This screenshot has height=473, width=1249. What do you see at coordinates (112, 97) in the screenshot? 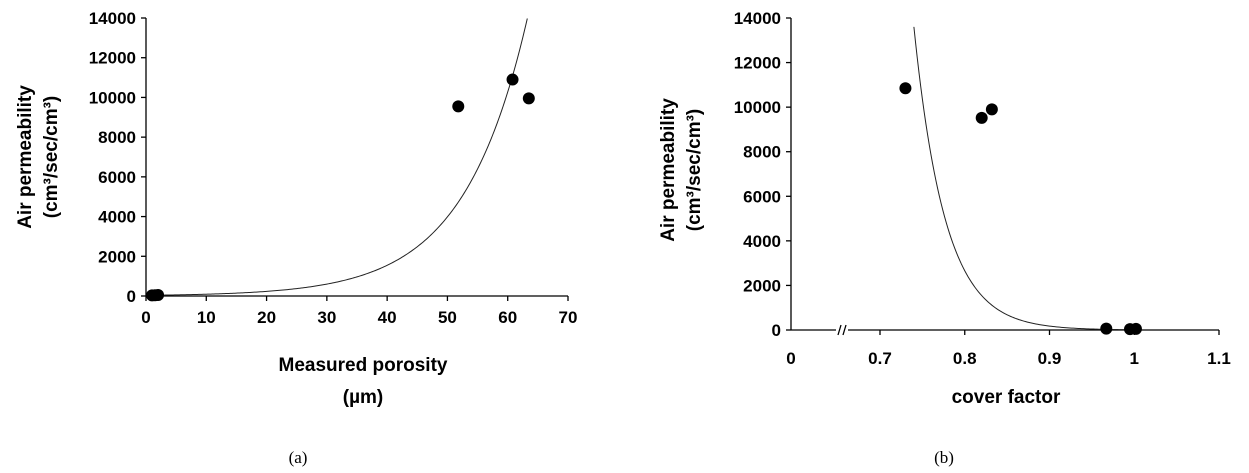
I see `chart-a-y-tick-label: 10000` at bounding box center [112, 97].